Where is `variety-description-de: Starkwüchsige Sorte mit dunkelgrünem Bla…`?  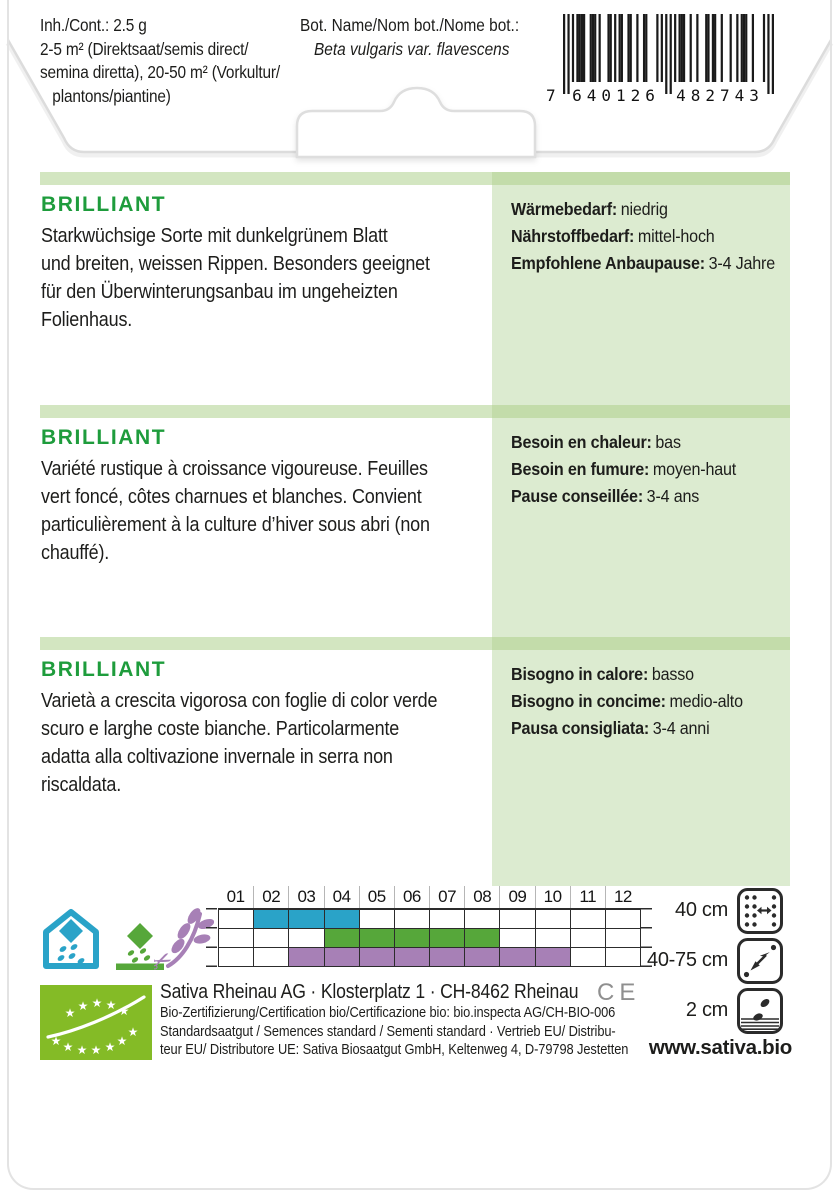 variety-description-de: Starkwüchsige Sorte mit dunkelgrünem Bla… is located at coordinates (235, 278).